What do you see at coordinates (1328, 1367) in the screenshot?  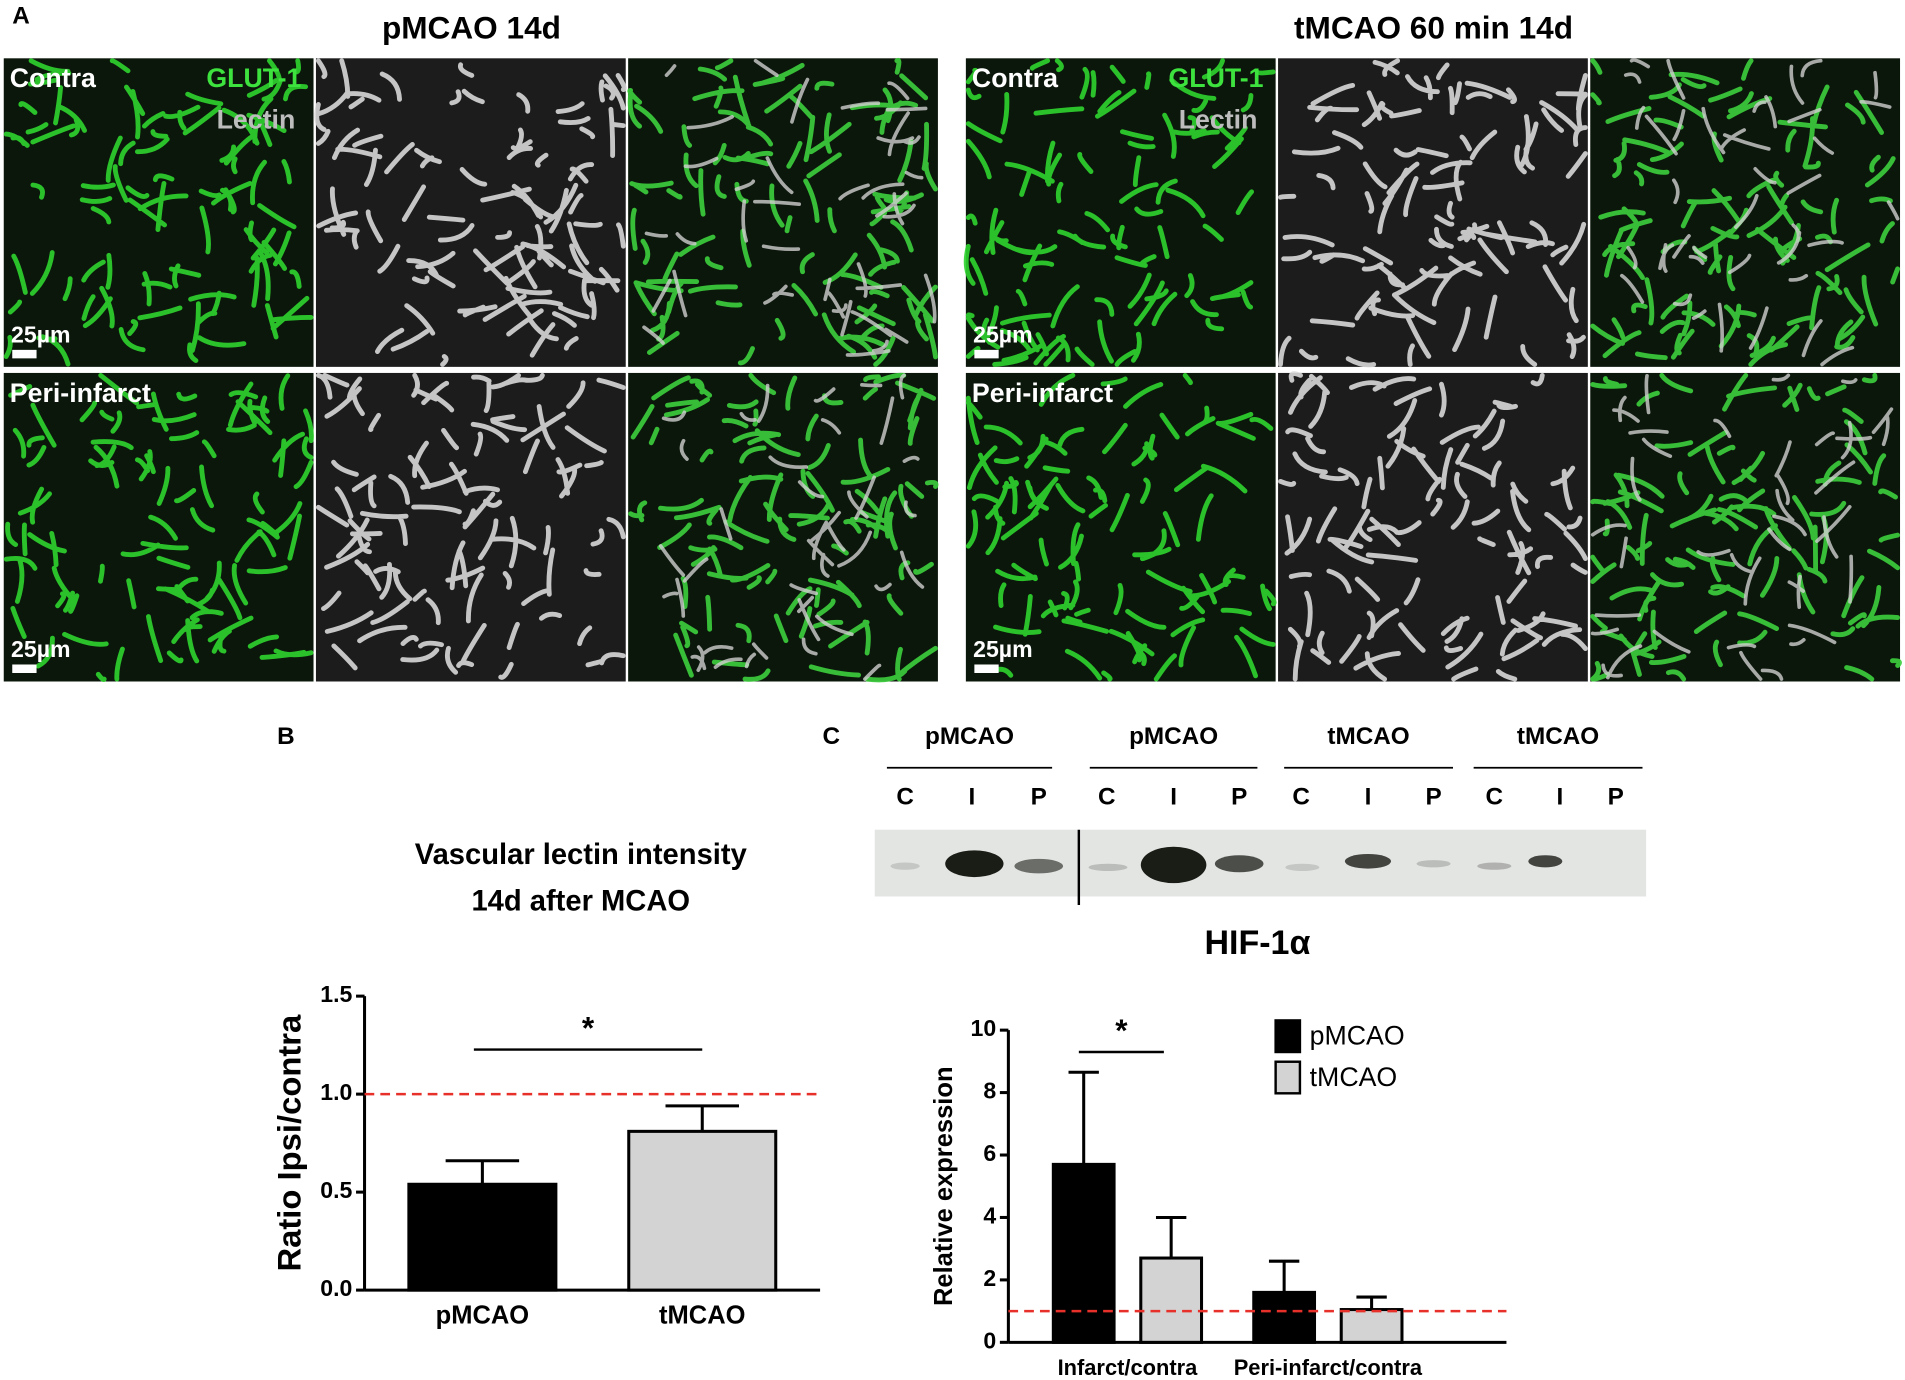 I see `x-tick-label: Peri-infarct/contra` at bounding box center [1328, 1367].